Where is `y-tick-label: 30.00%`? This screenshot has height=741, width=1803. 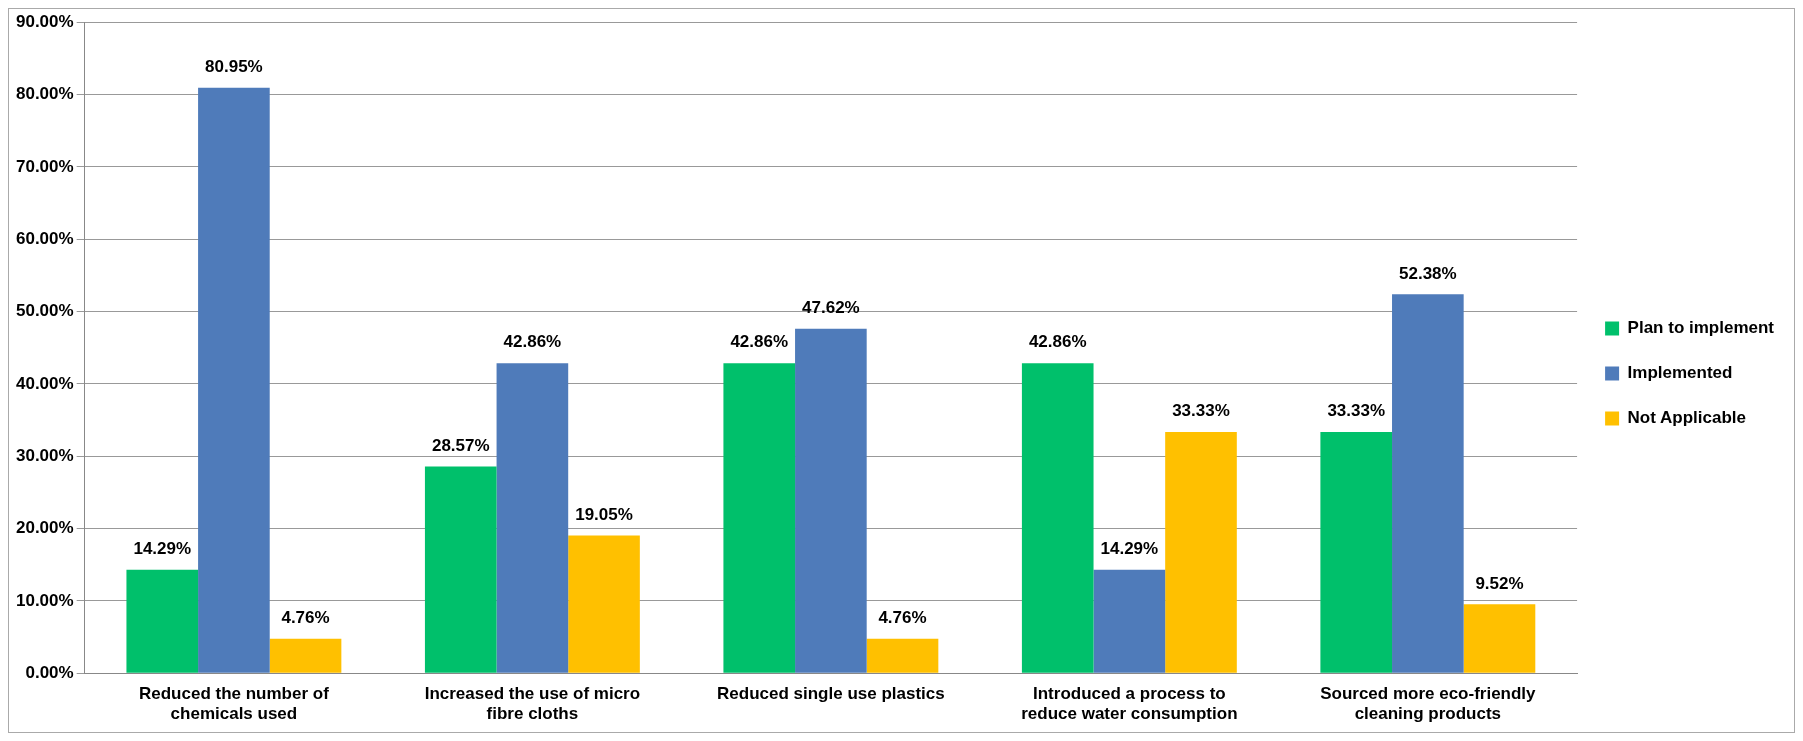
y-tick-label: 30.00% is located at coordinates (44, 455).